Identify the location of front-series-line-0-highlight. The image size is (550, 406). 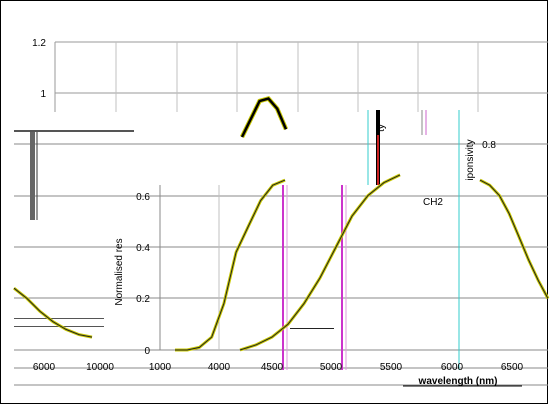
(230, 265).